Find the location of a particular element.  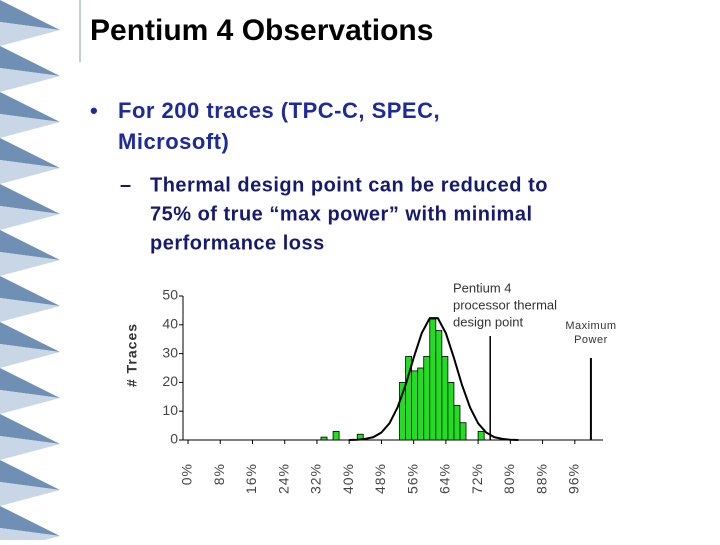

x-tick-label: 88% is located at coordinates (541, 478).